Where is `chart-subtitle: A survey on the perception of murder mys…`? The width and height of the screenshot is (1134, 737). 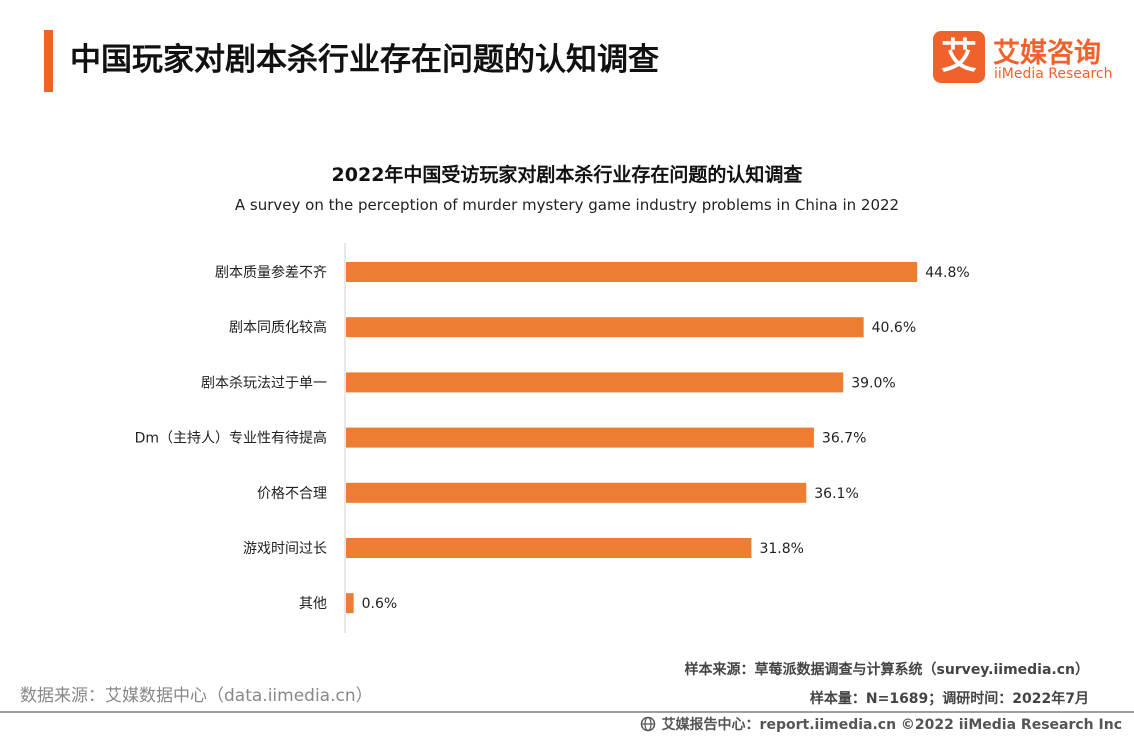 chart-subtitle: A survey on the perception of murder mys… is located at coordinates (567, 205).